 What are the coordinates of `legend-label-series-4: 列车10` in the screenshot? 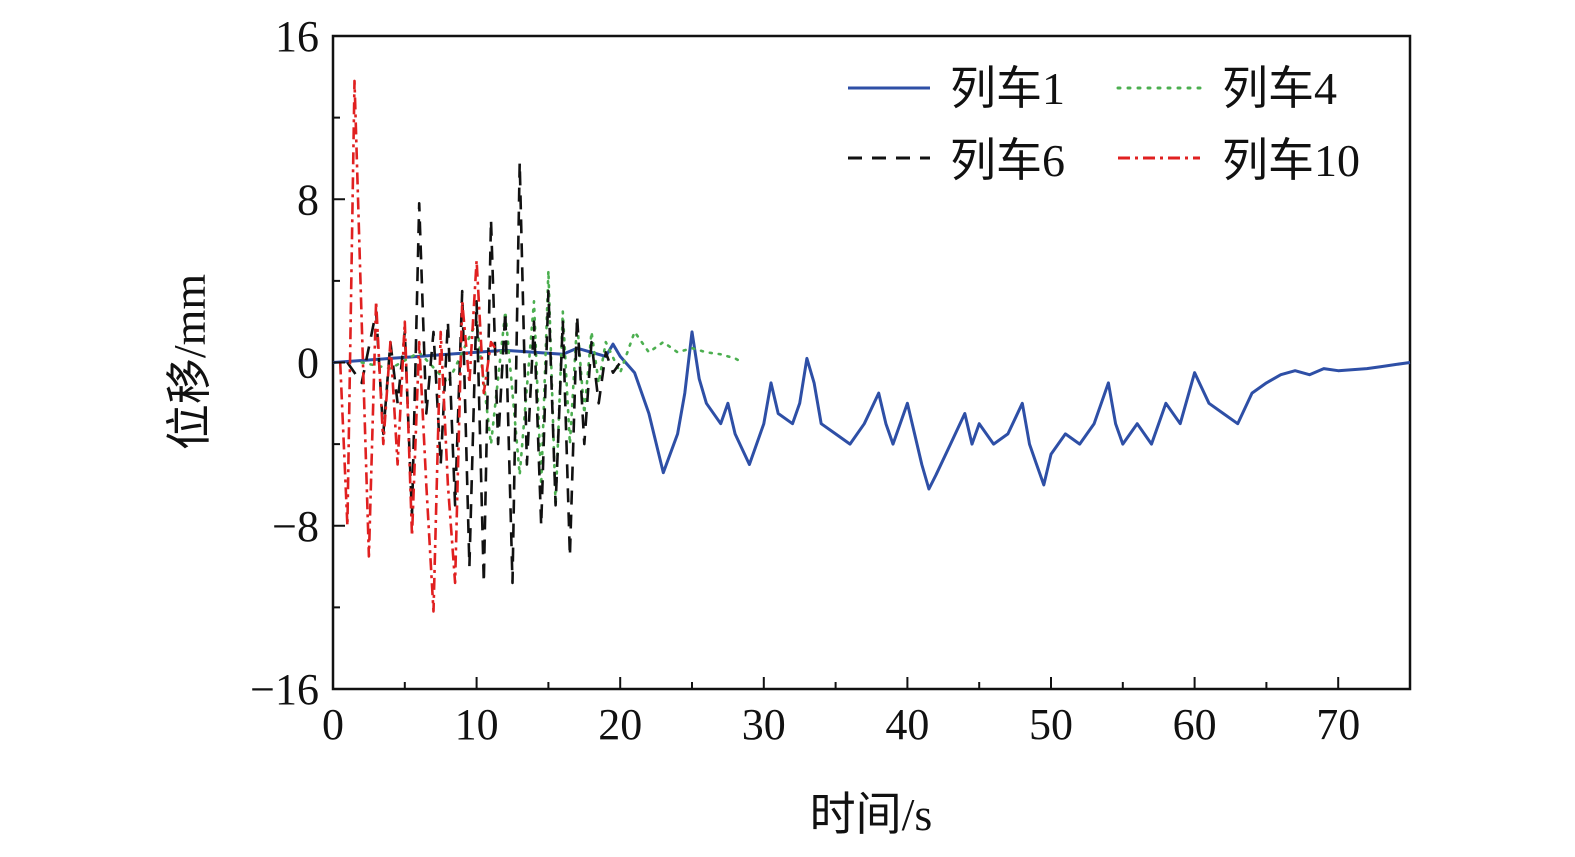 It's located at (1291, 160).